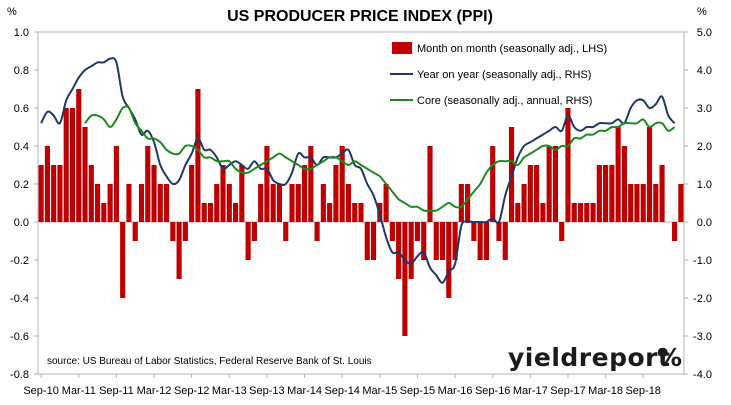 Image resolution: width=731 pixels, height=405 pixels. Describe the element at coordinates (229, 391) in the screenshot. I see `x-tick-label: Mar-13` at that location.